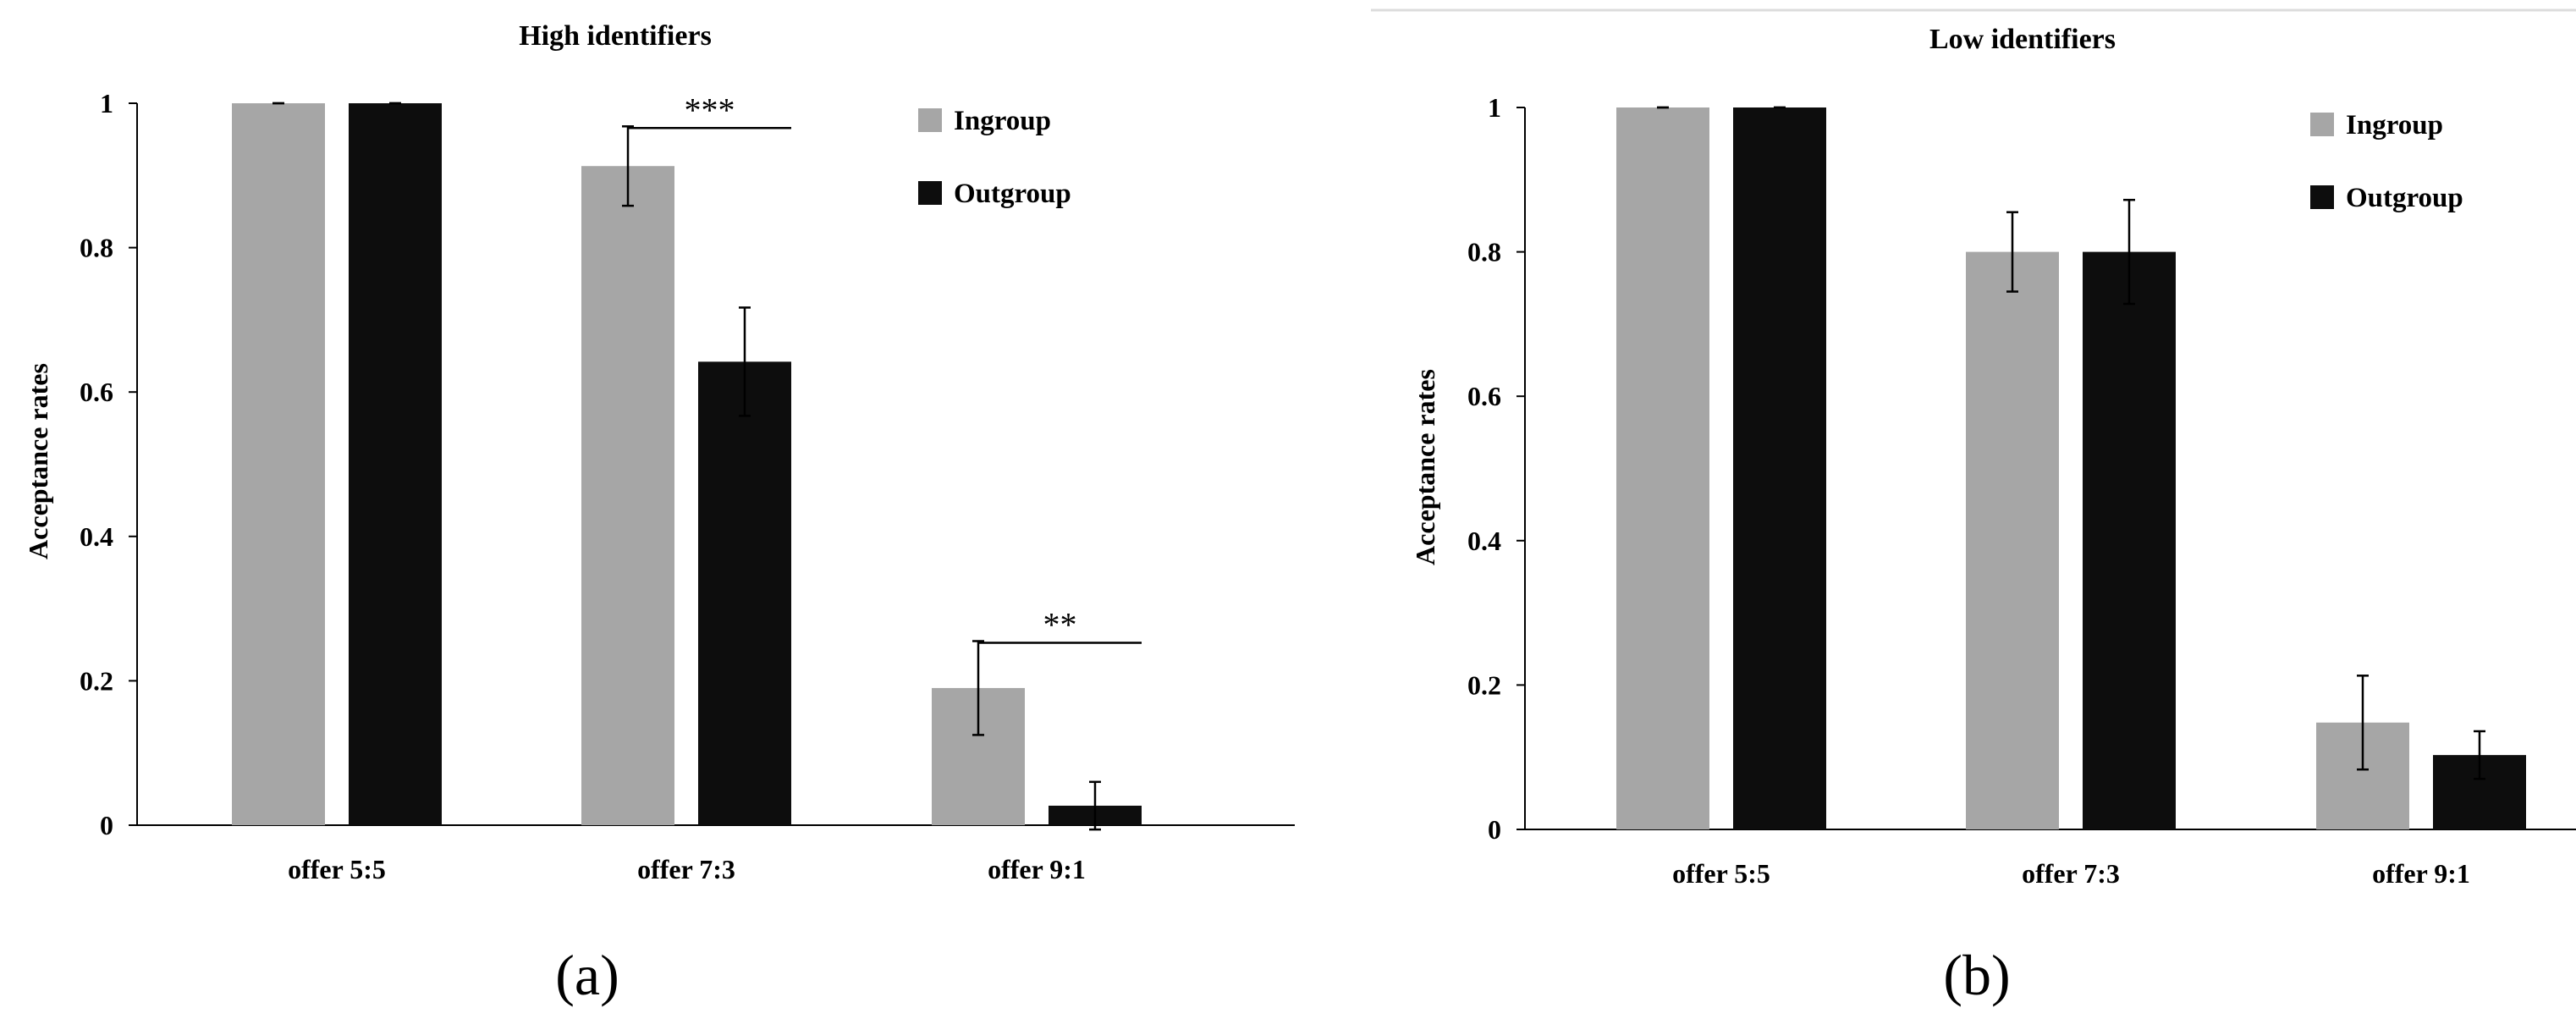  Describe the element at coordinates (587, 975) in the screenshot. I see `panel-label: (a)` at that location.